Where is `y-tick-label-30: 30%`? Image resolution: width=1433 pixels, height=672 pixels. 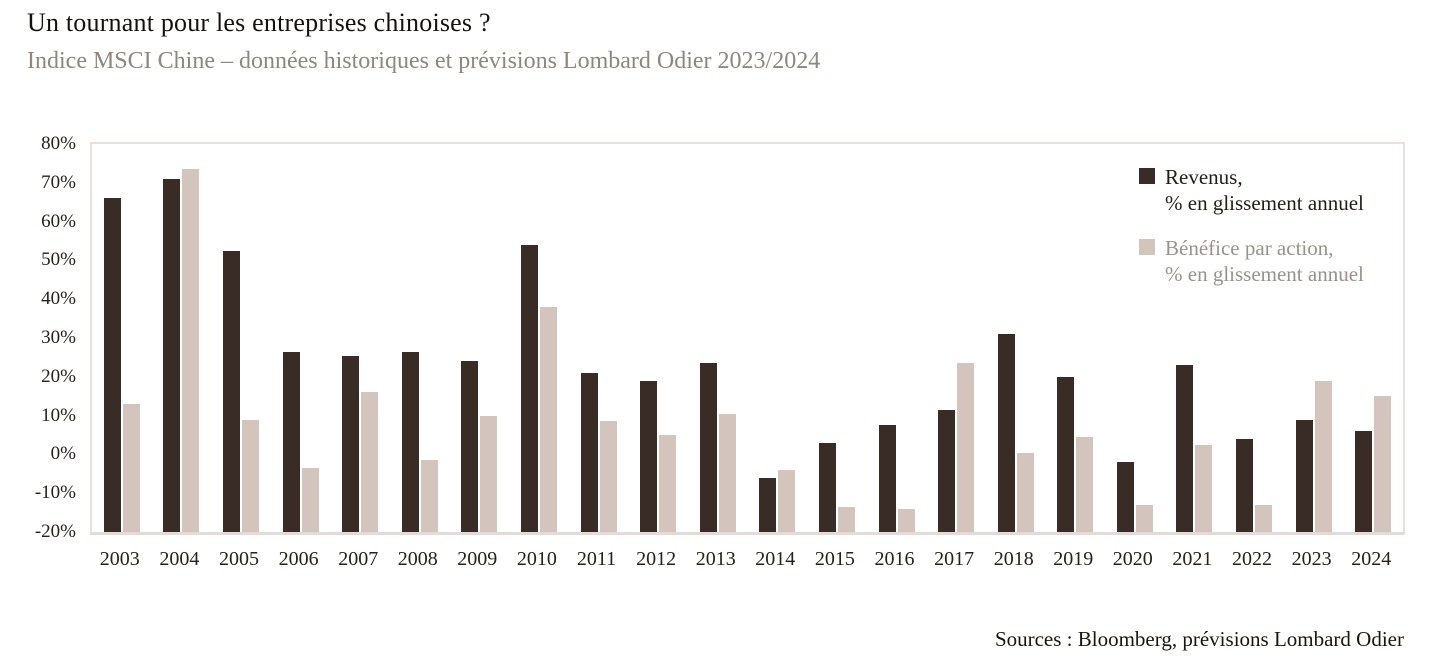 y-tick-label-30: 30% is located at coordinates (58, 337).